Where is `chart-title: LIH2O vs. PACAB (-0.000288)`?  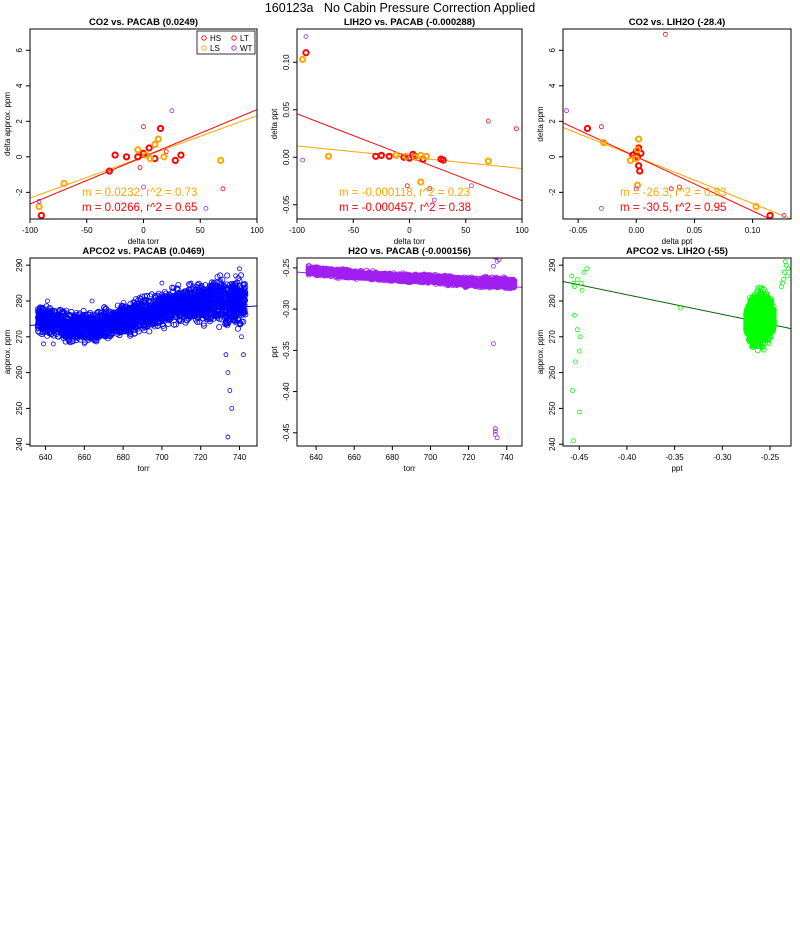
chart-title: LIH2O vs. PACAB (-0.000288) is located at coordinates (409, 22).